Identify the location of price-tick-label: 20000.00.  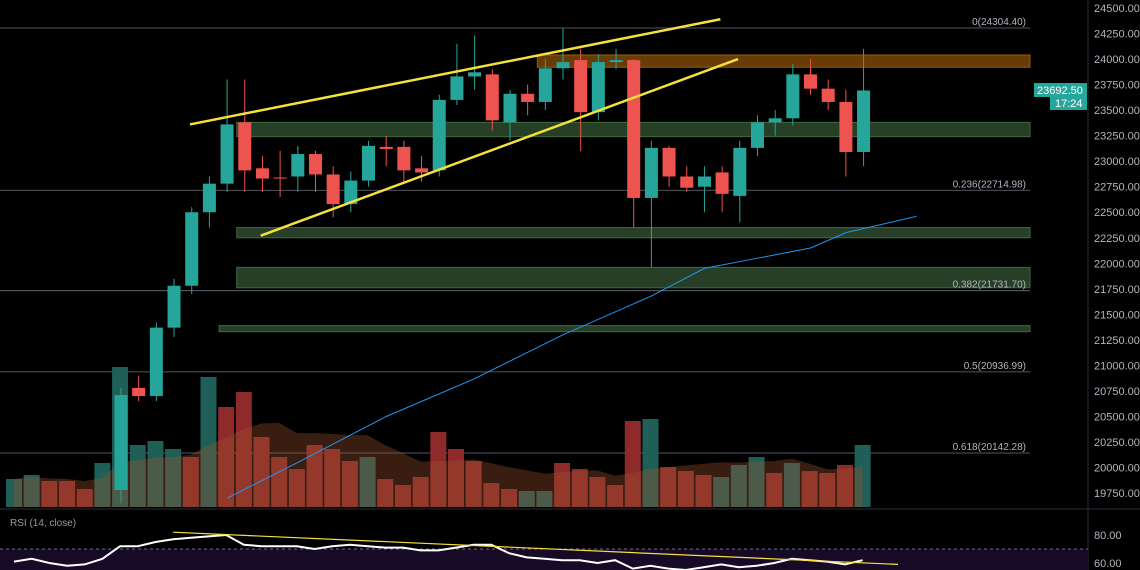
(1117, 469).